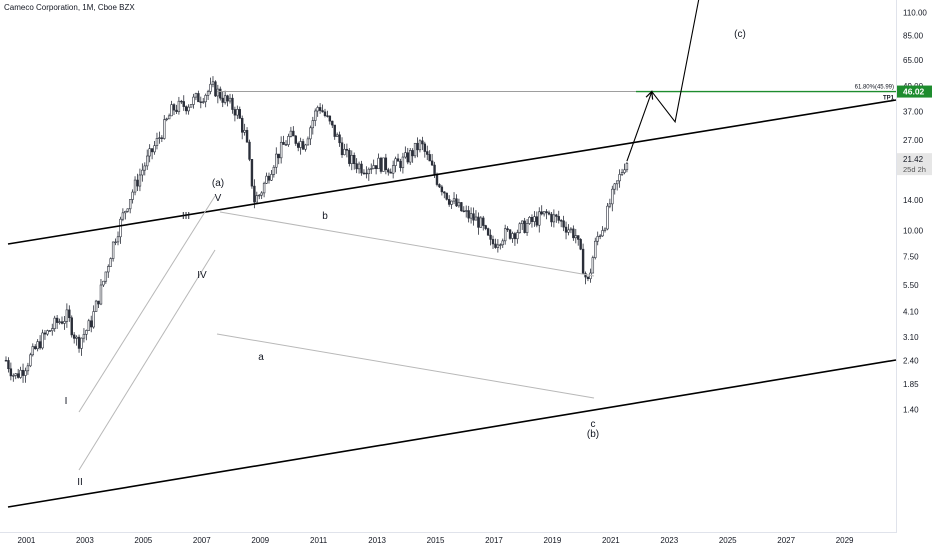  I want to click on wave-label-c-paren: (c), so click(740, 34).